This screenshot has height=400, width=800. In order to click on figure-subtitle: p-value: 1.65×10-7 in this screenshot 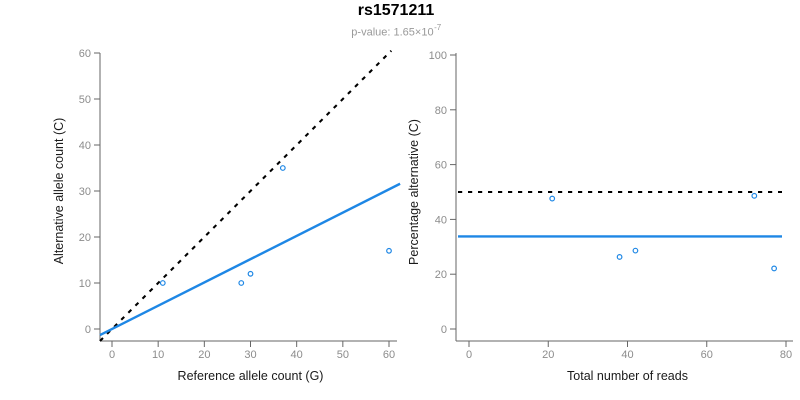, I will do `click(396, 31)`.